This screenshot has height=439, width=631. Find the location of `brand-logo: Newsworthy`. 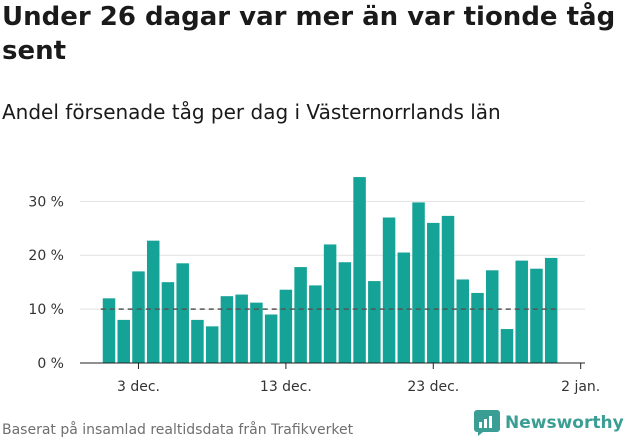

brand-logo: Newsworthy is located at coordinates (549, 423).